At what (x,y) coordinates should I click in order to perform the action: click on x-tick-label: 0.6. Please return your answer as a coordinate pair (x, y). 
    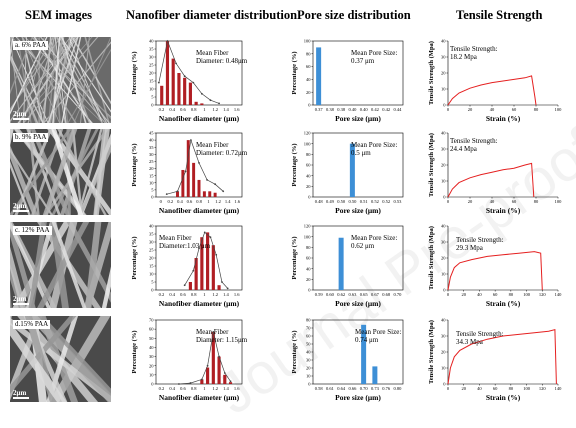
    Looking at the image, I should click on (183, 294).